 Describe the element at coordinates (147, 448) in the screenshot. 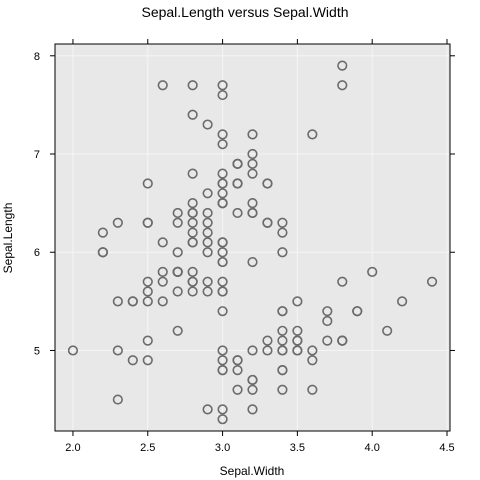

I see `x-tick-label: 2.5` at that location.